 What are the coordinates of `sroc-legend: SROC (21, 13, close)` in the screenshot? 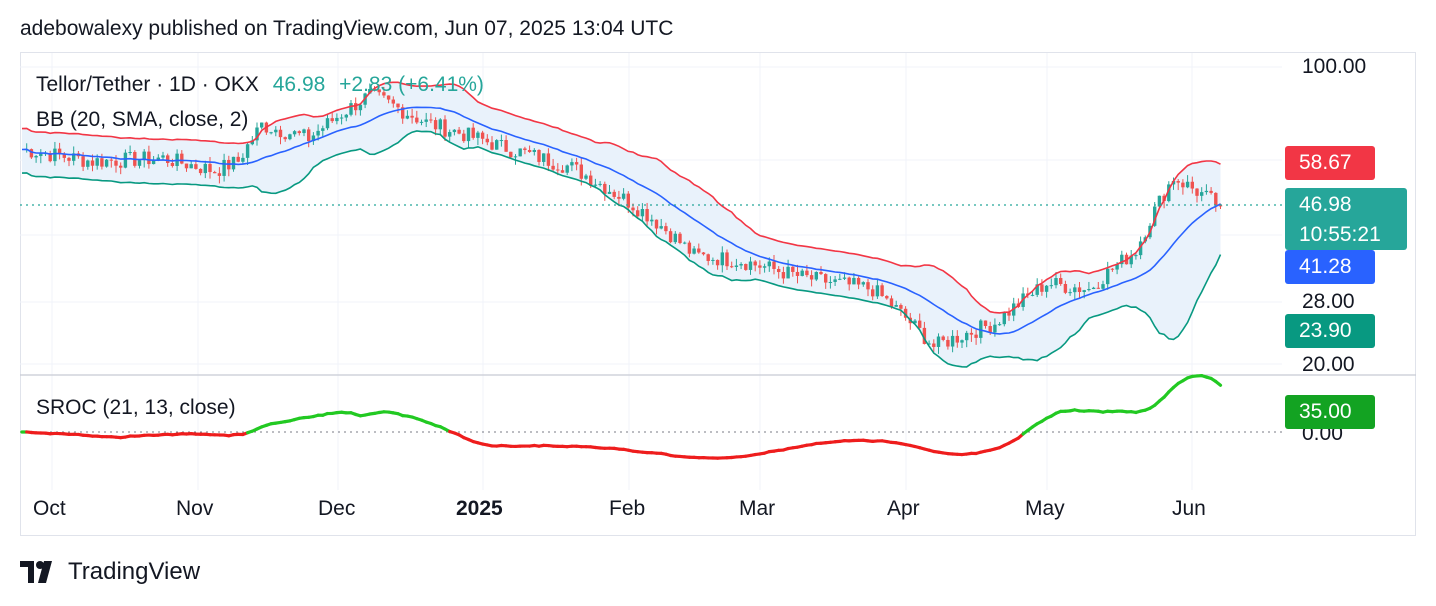 It's located at (136, 407).